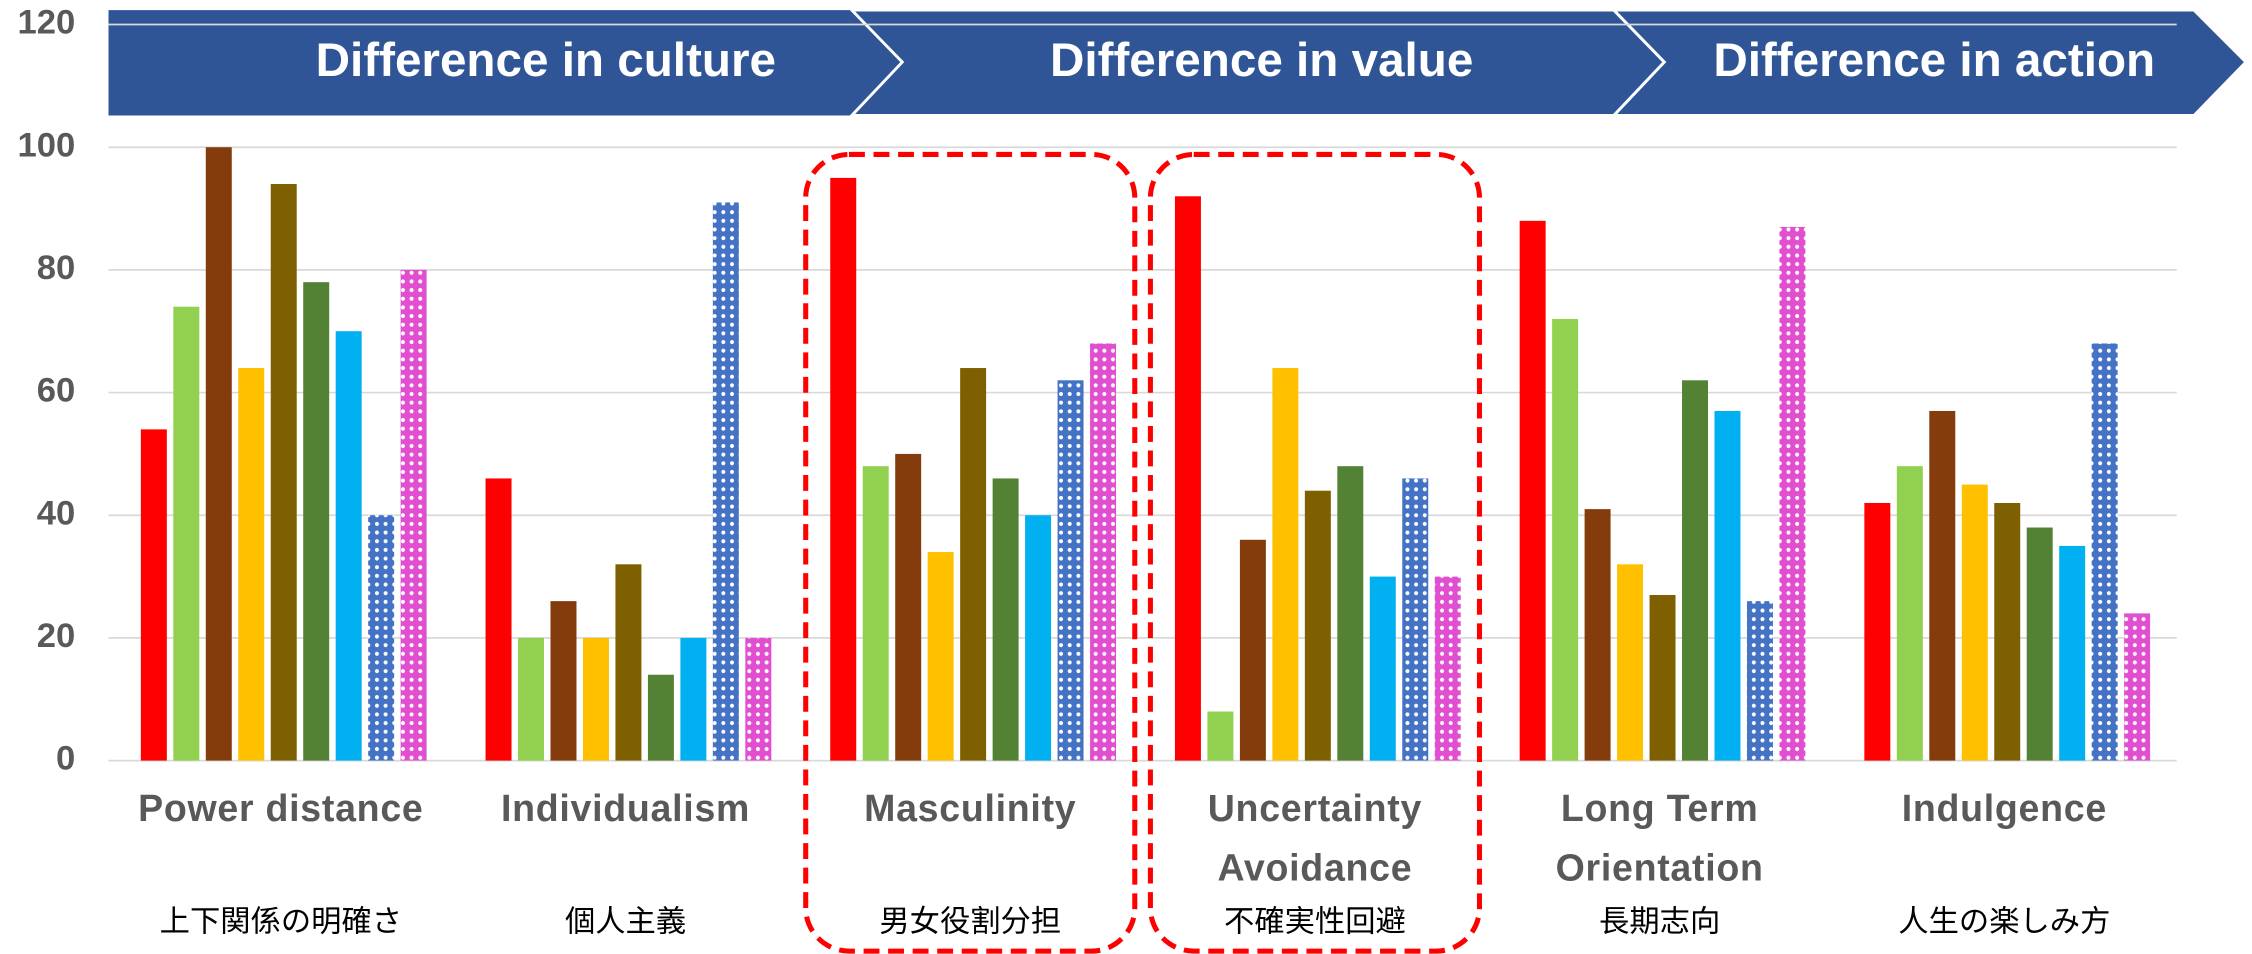 The height and width of the screenshot is (954, 2252). I want to click on x-label-box: Masculinity, so click(970, 808).